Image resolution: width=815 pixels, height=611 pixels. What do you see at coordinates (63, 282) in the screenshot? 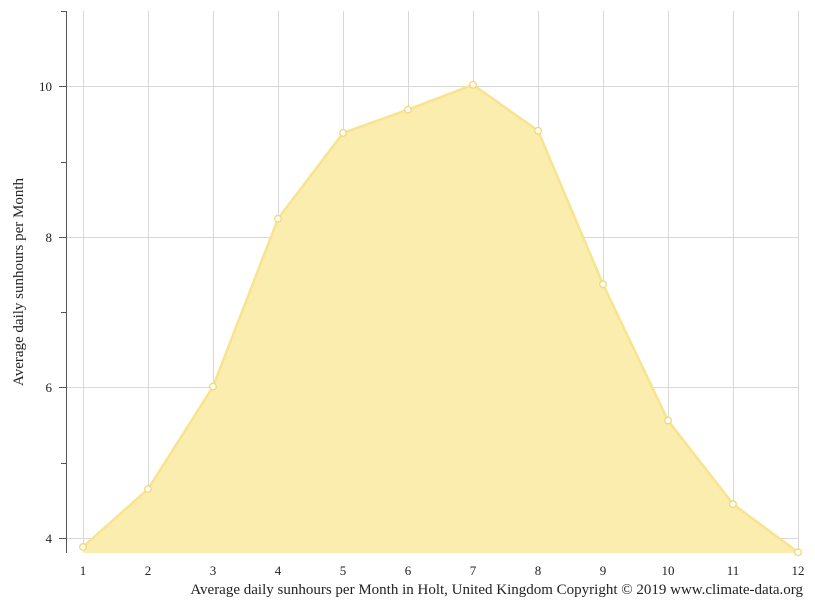
I see `axes` at bounding box center [63, 282].